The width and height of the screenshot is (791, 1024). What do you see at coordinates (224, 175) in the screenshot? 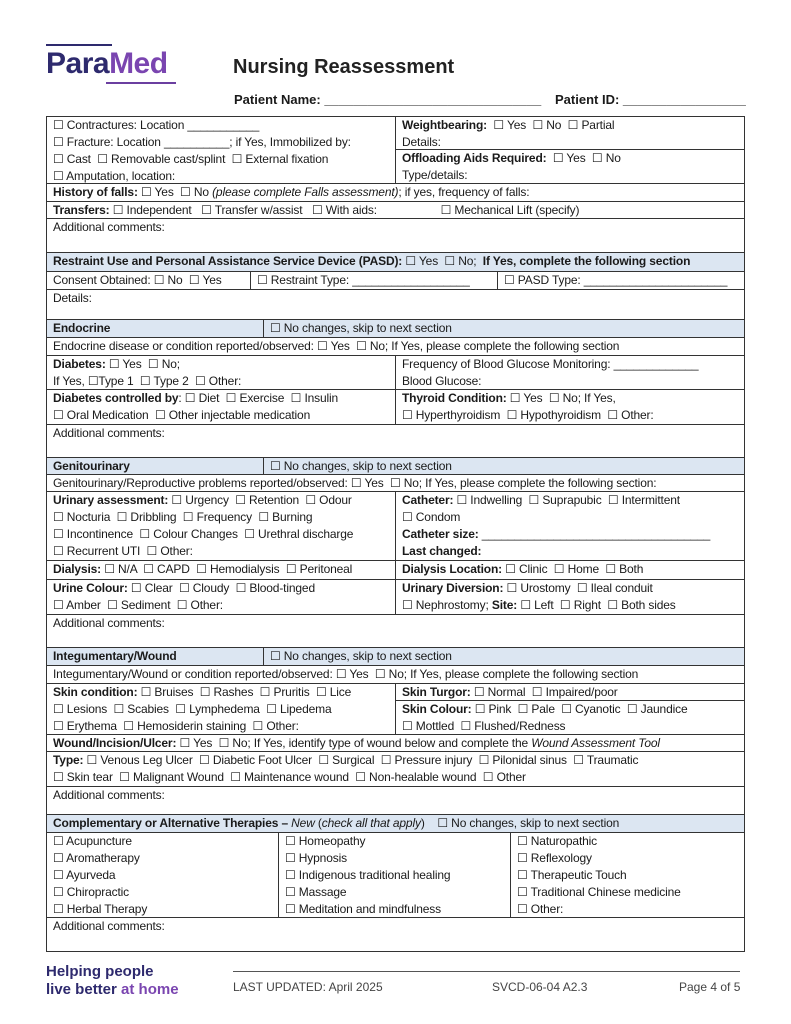
I see `form-line: ☐ Amputation, location:` at bounding box center [224, 175].